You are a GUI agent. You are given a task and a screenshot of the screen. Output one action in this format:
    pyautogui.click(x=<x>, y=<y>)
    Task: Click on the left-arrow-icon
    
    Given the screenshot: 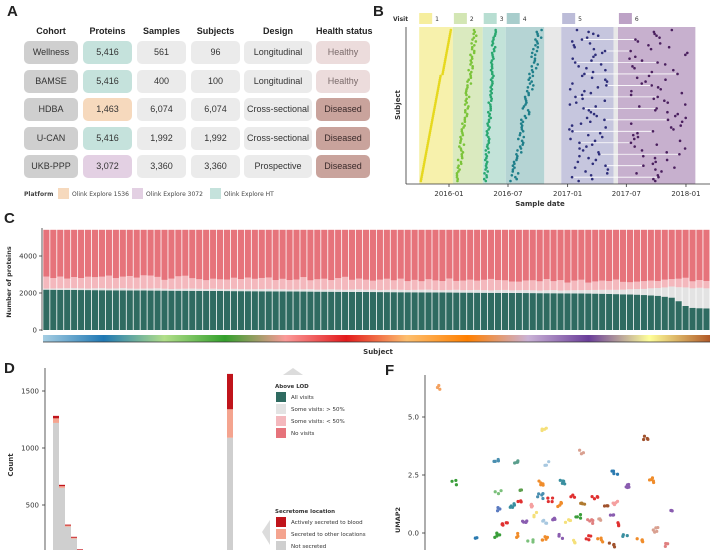 What is the action you would take?
    pyautogui.click(x=266, y=532)
    